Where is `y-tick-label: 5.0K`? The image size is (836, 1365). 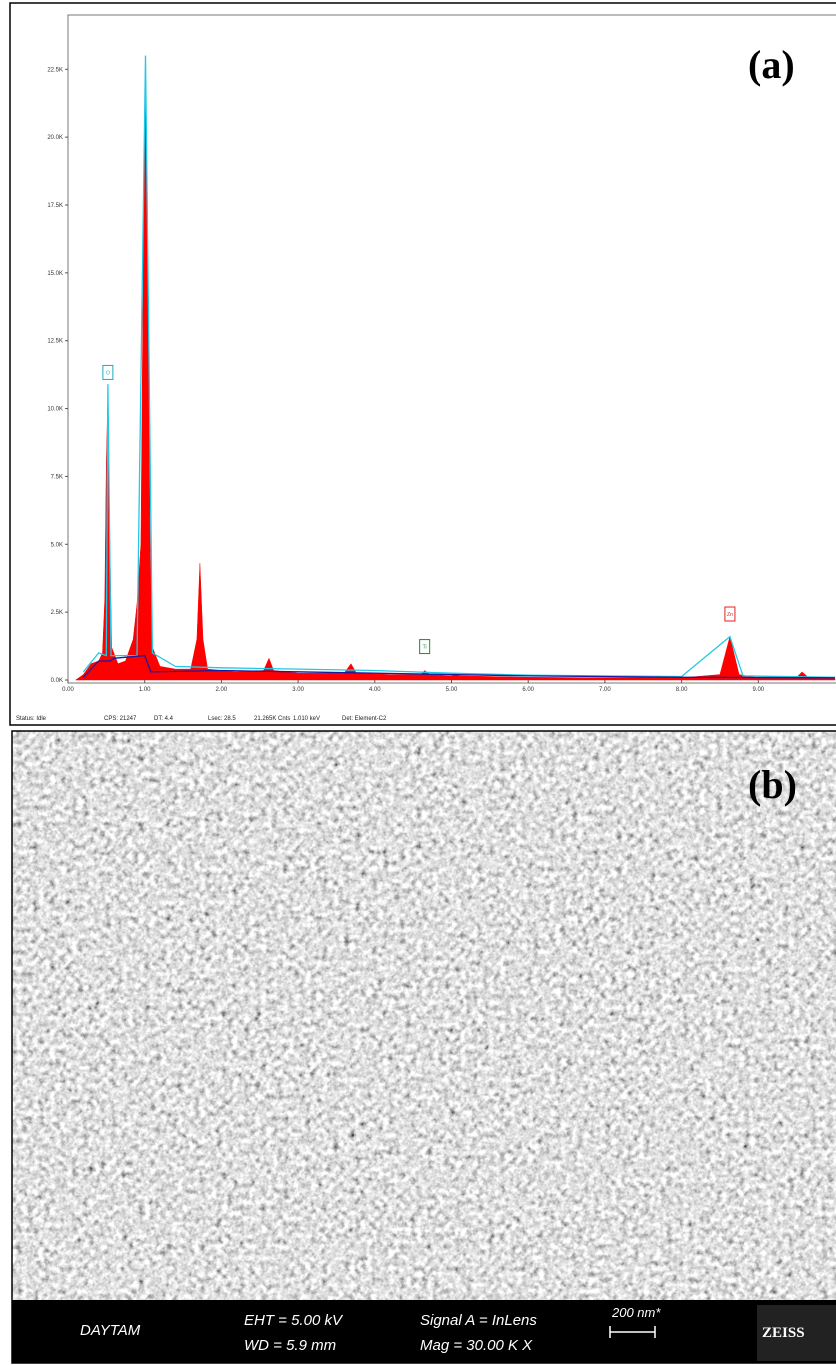 y-tick-label: 5.0K is located at coordinates (57, 545).